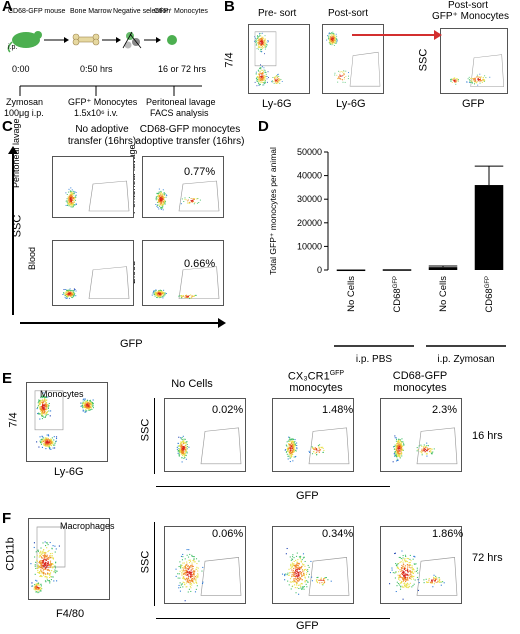 This screenshot has width=520, height=634. Describe the element at coordinates (263, 126) in the screenshot. I see `panel-label-d: D` at that location.